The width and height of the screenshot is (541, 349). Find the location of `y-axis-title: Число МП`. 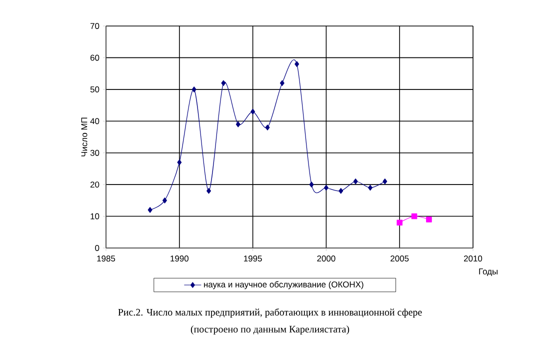

y-axis-title: Число МП is located at coordinates (84, 137).